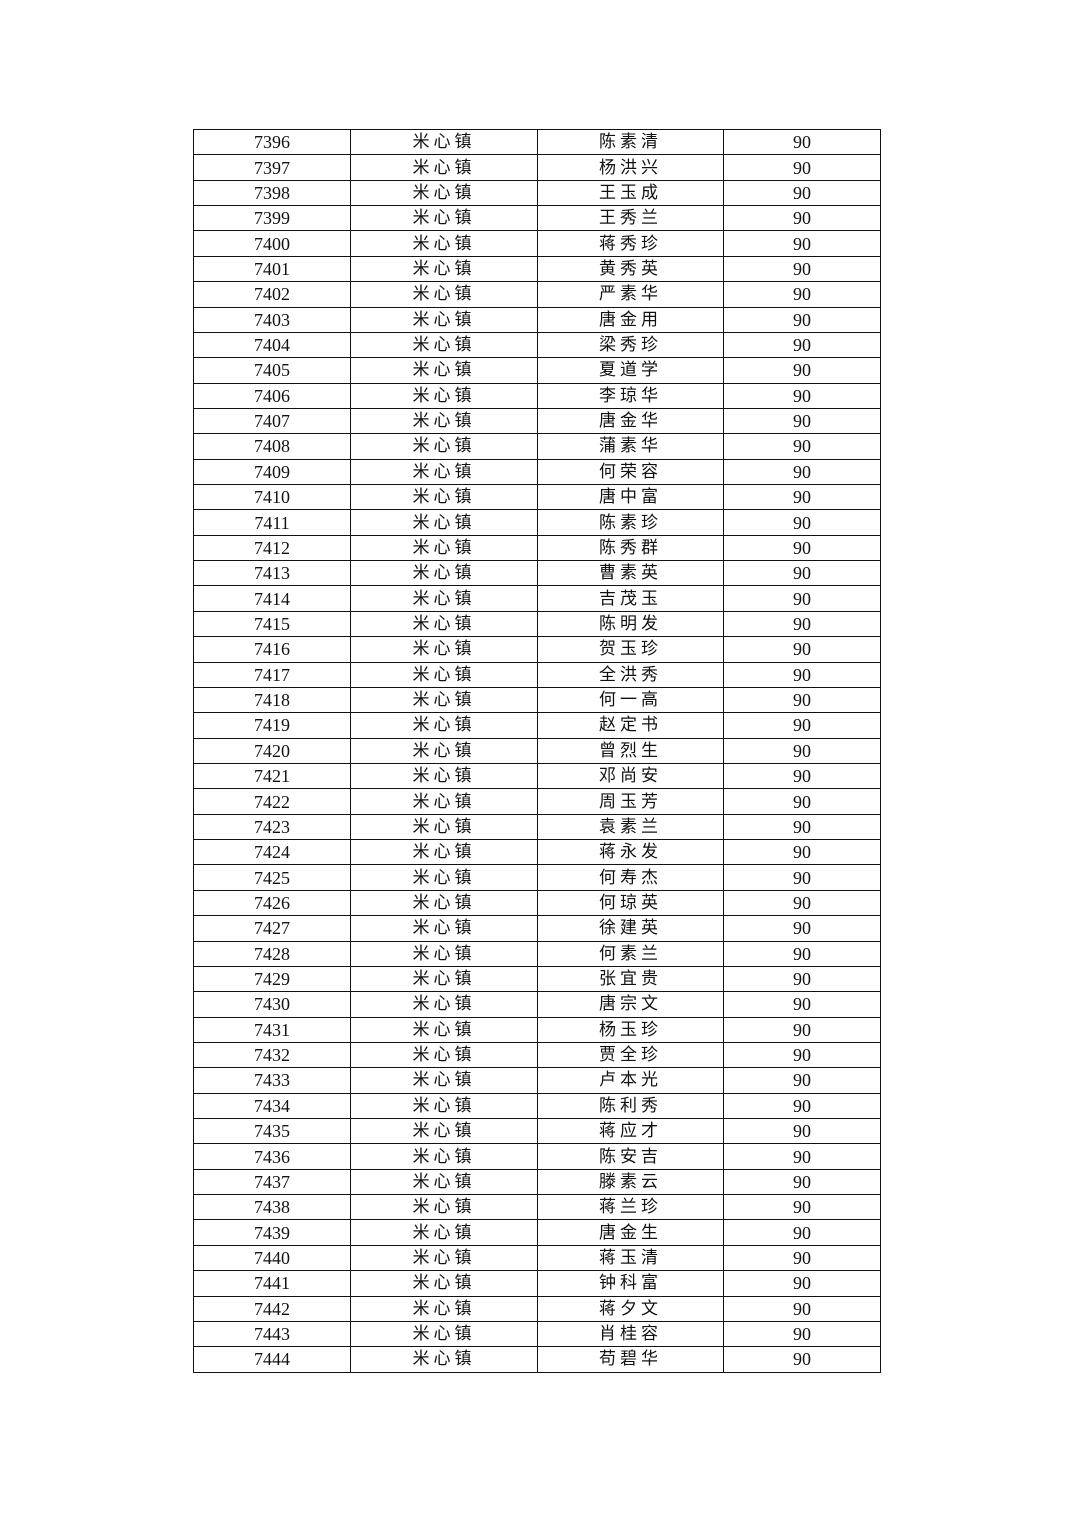 Image resolution: width=1074 pixels, height=1520 pixels. Describe the element at coordinates (630, 218) in the screenshot. I see `name-cell: 王秀兰` at that location.